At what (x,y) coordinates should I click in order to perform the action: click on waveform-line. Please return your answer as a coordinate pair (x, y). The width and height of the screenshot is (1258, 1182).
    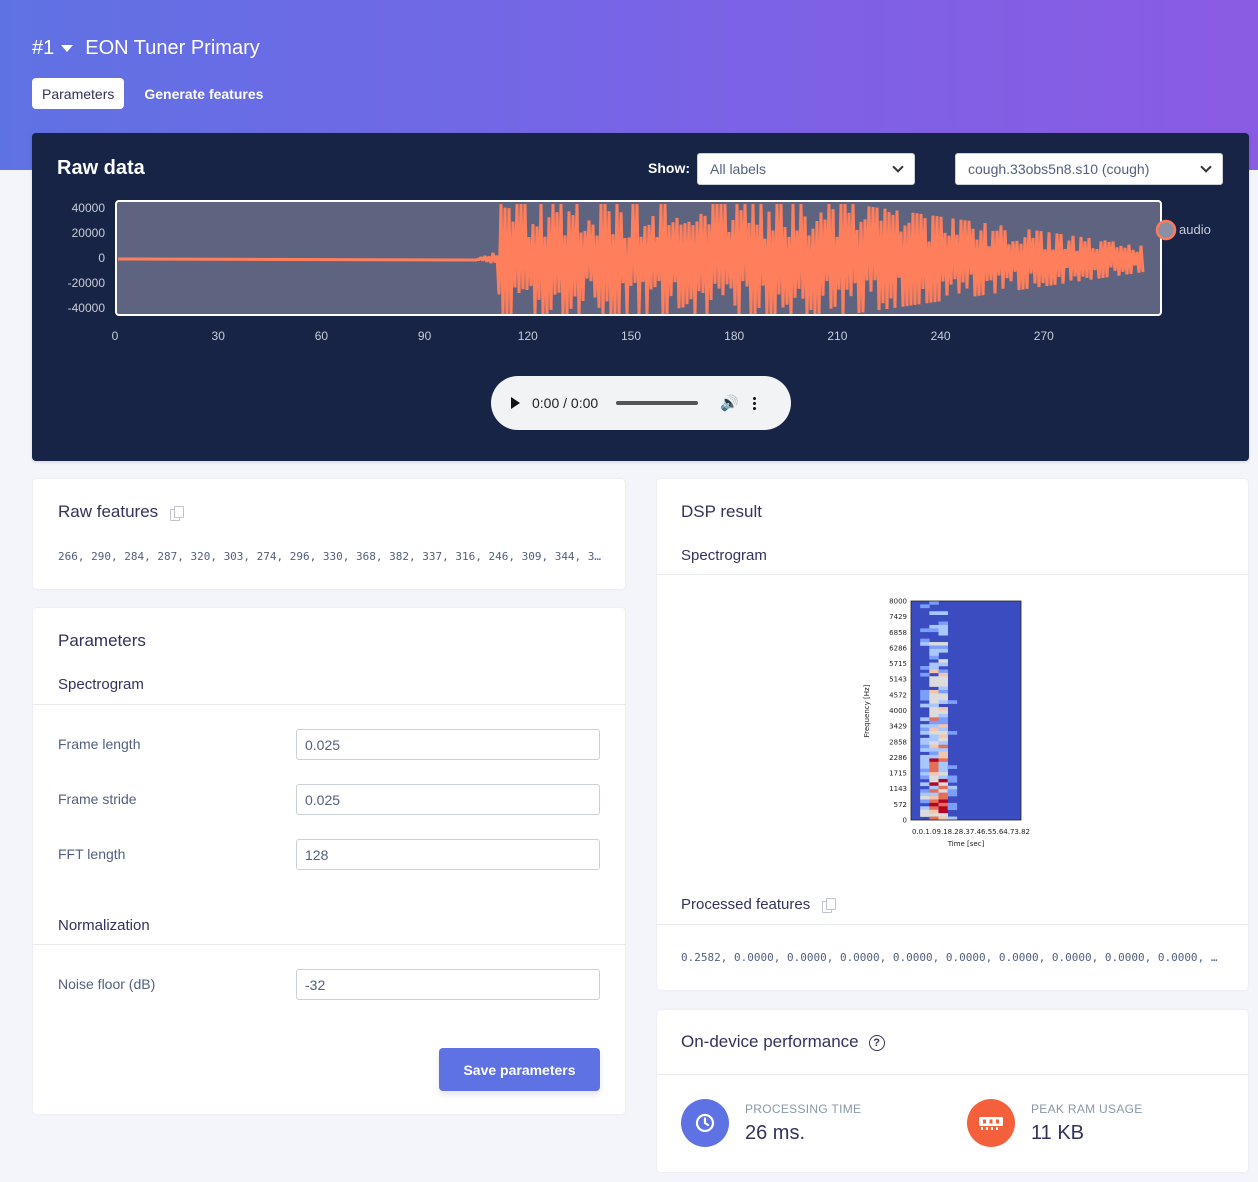
    Looking at the image, I should click on (631, 259).